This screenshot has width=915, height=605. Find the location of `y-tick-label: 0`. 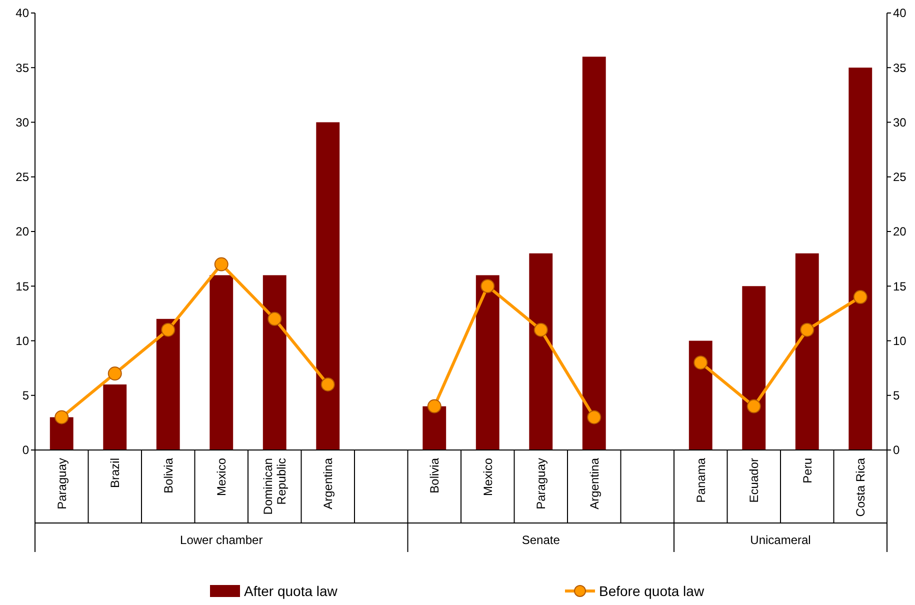

y-tick-label: 0 is located at coordinates (26, 450).